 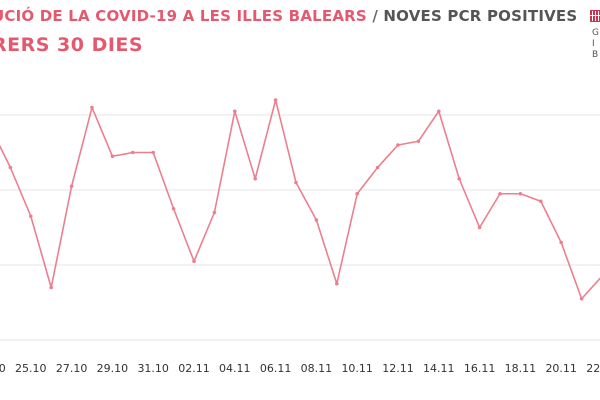 What do you see at coordinates (72, 45) in the screenshot?
I see `chart-subtitle: RERS 30 DIES` at bounding box center [72, 45].